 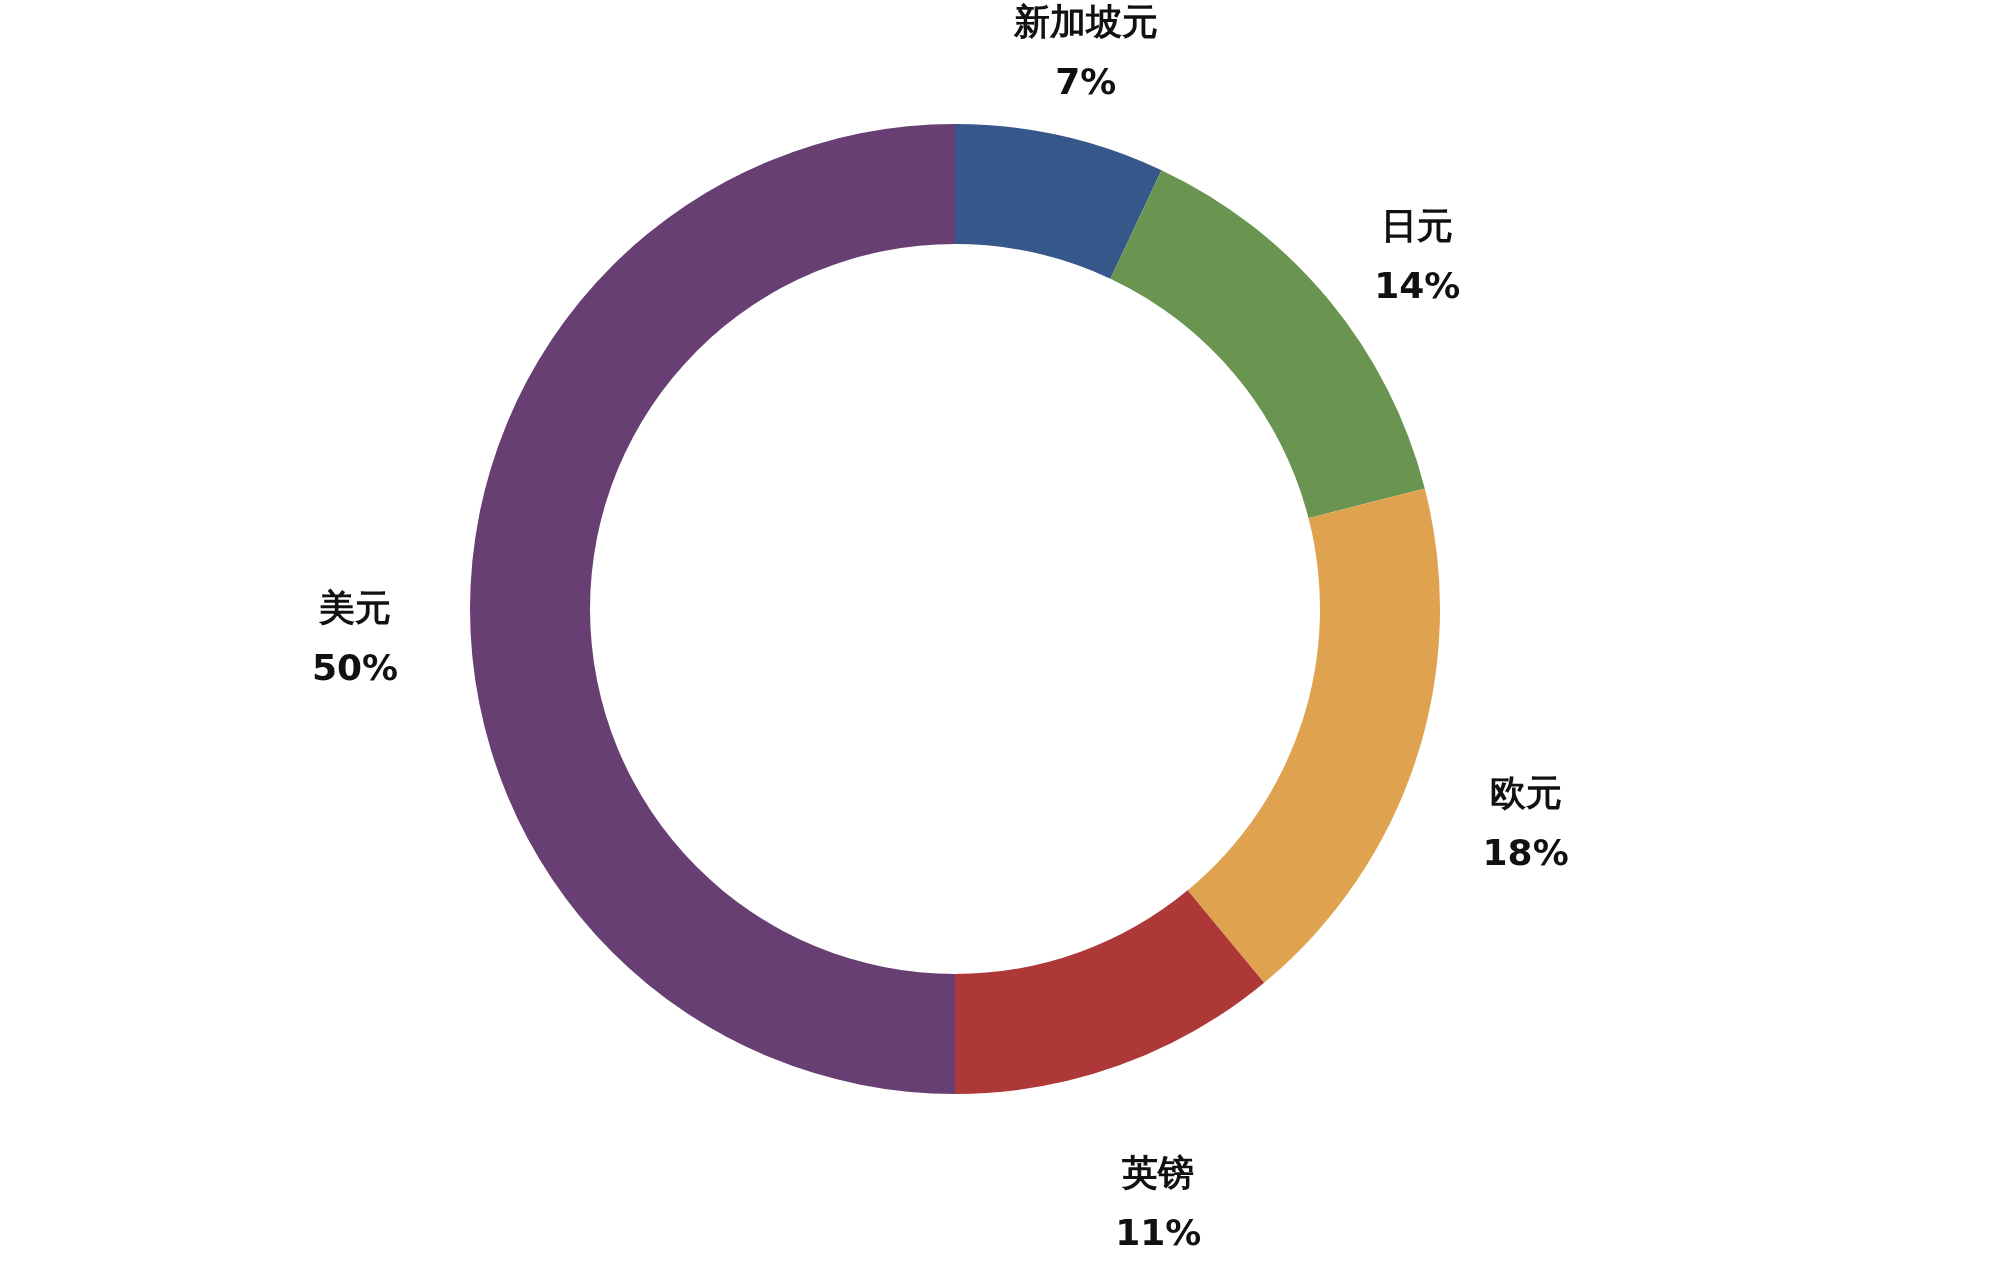 I want to click on data-label: 18%, so click(x=1525, y=853).